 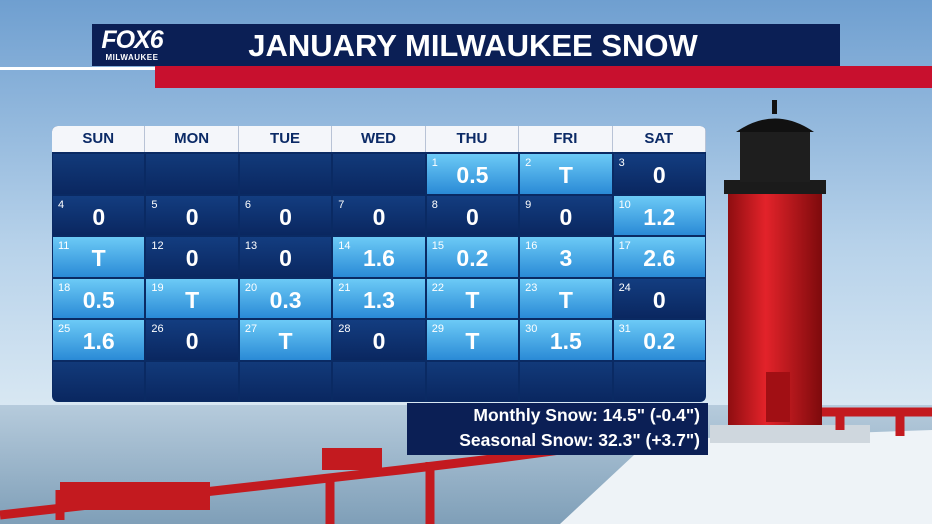 I want to click on day-cell: 22 T, so click(x=472, y=298).